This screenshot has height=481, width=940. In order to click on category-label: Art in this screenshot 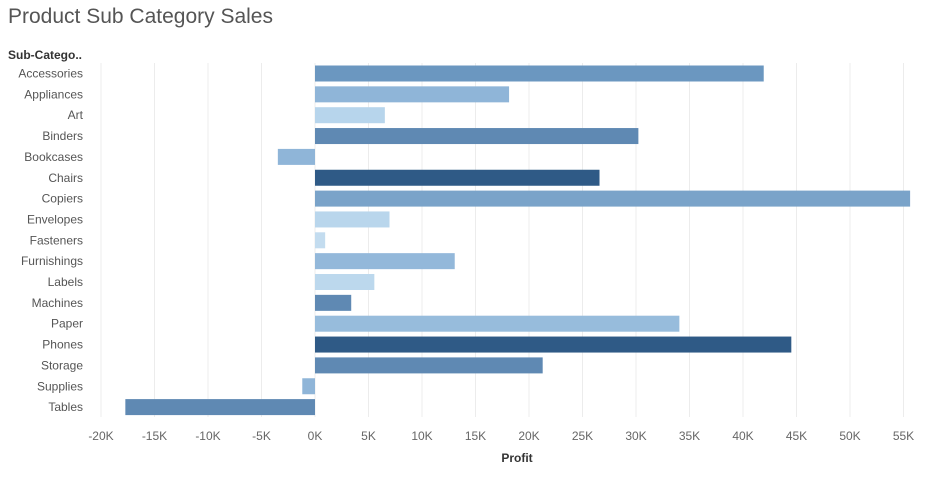, I will do `click(76, 115)`.